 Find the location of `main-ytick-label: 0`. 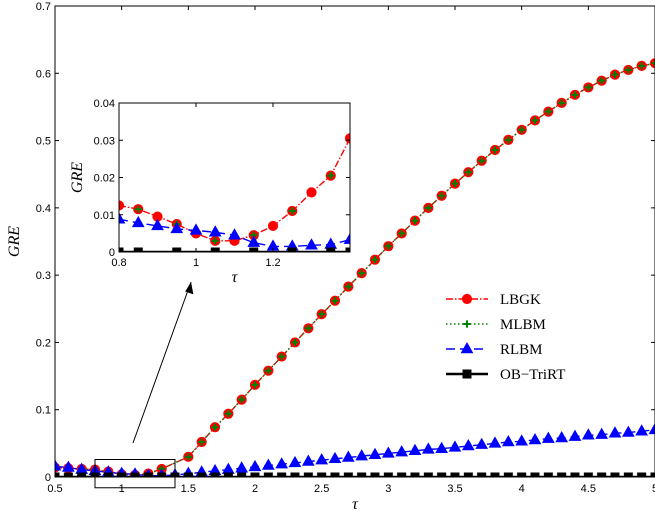

main-ytick-label: 0 is located at coordinates (48, 478).